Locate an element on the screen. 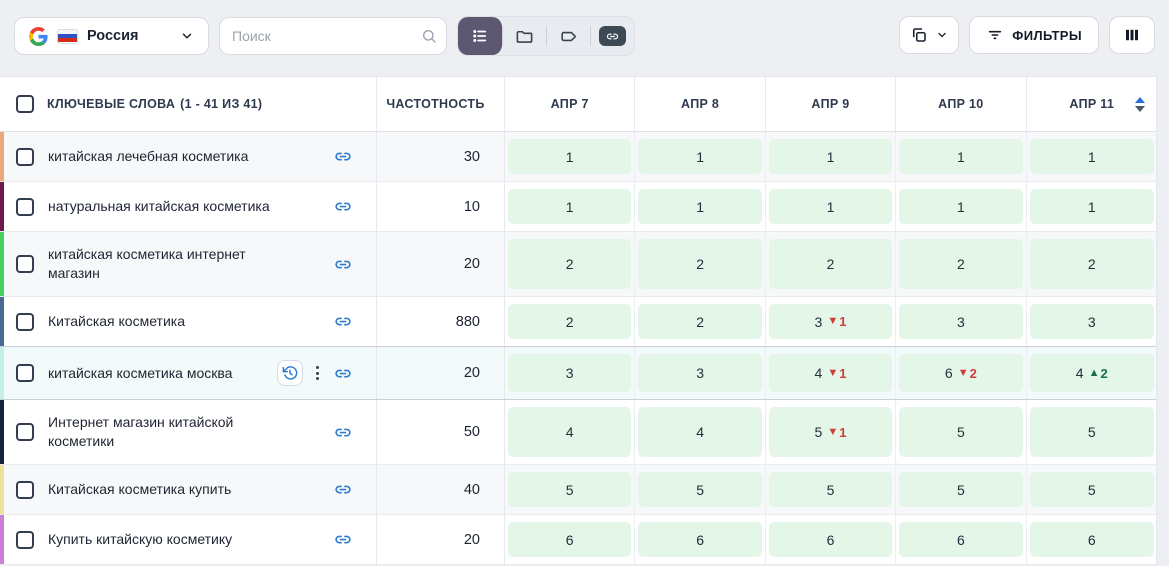 This screenshot has width=1169, height=566. date-column-header: АПР 7 is located at coordinates (570, 104).